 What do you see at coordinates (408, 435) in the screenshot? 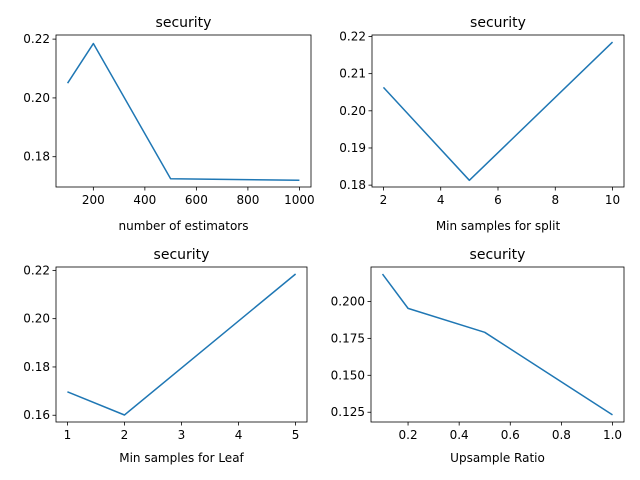
I see `x-tick-label: 0.2` at bounding box center [408, 435].